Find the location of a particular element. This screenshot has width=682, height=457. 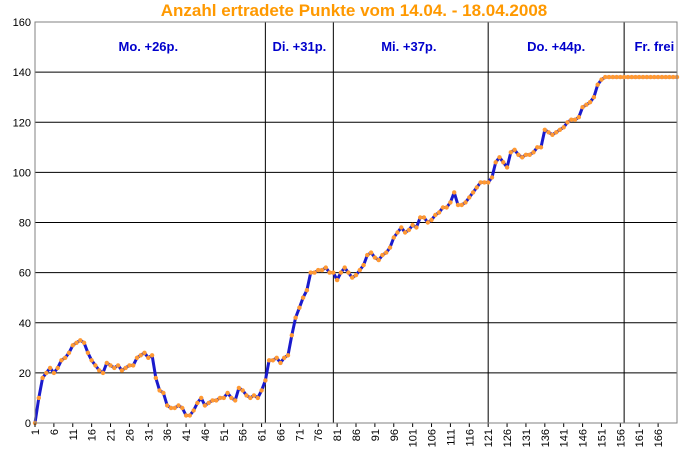

segment-label: Mo. +26p. is located at coordinates (148, 46).